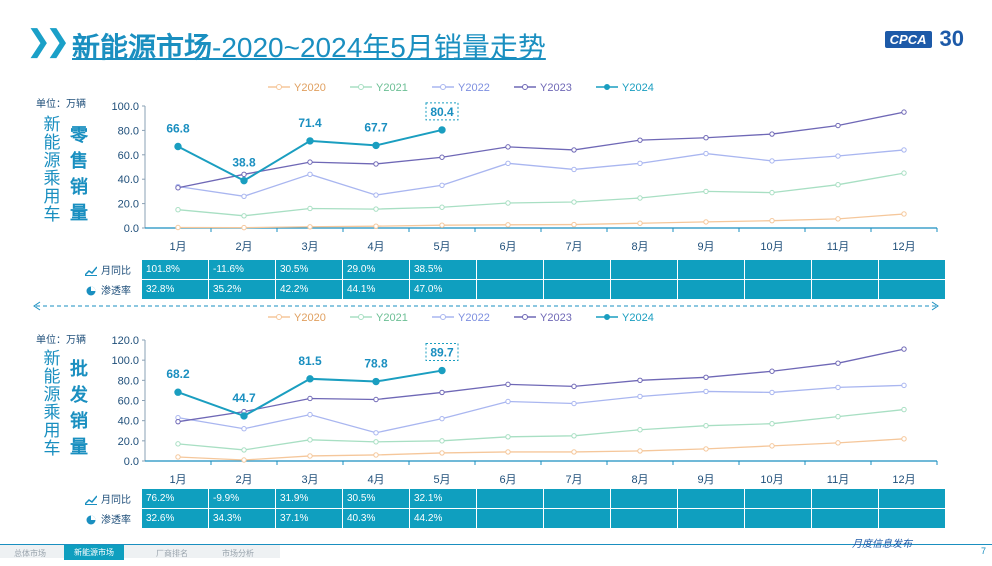 The image size is (992, 566). I want to click on title-char: 销, so click(79, 421).